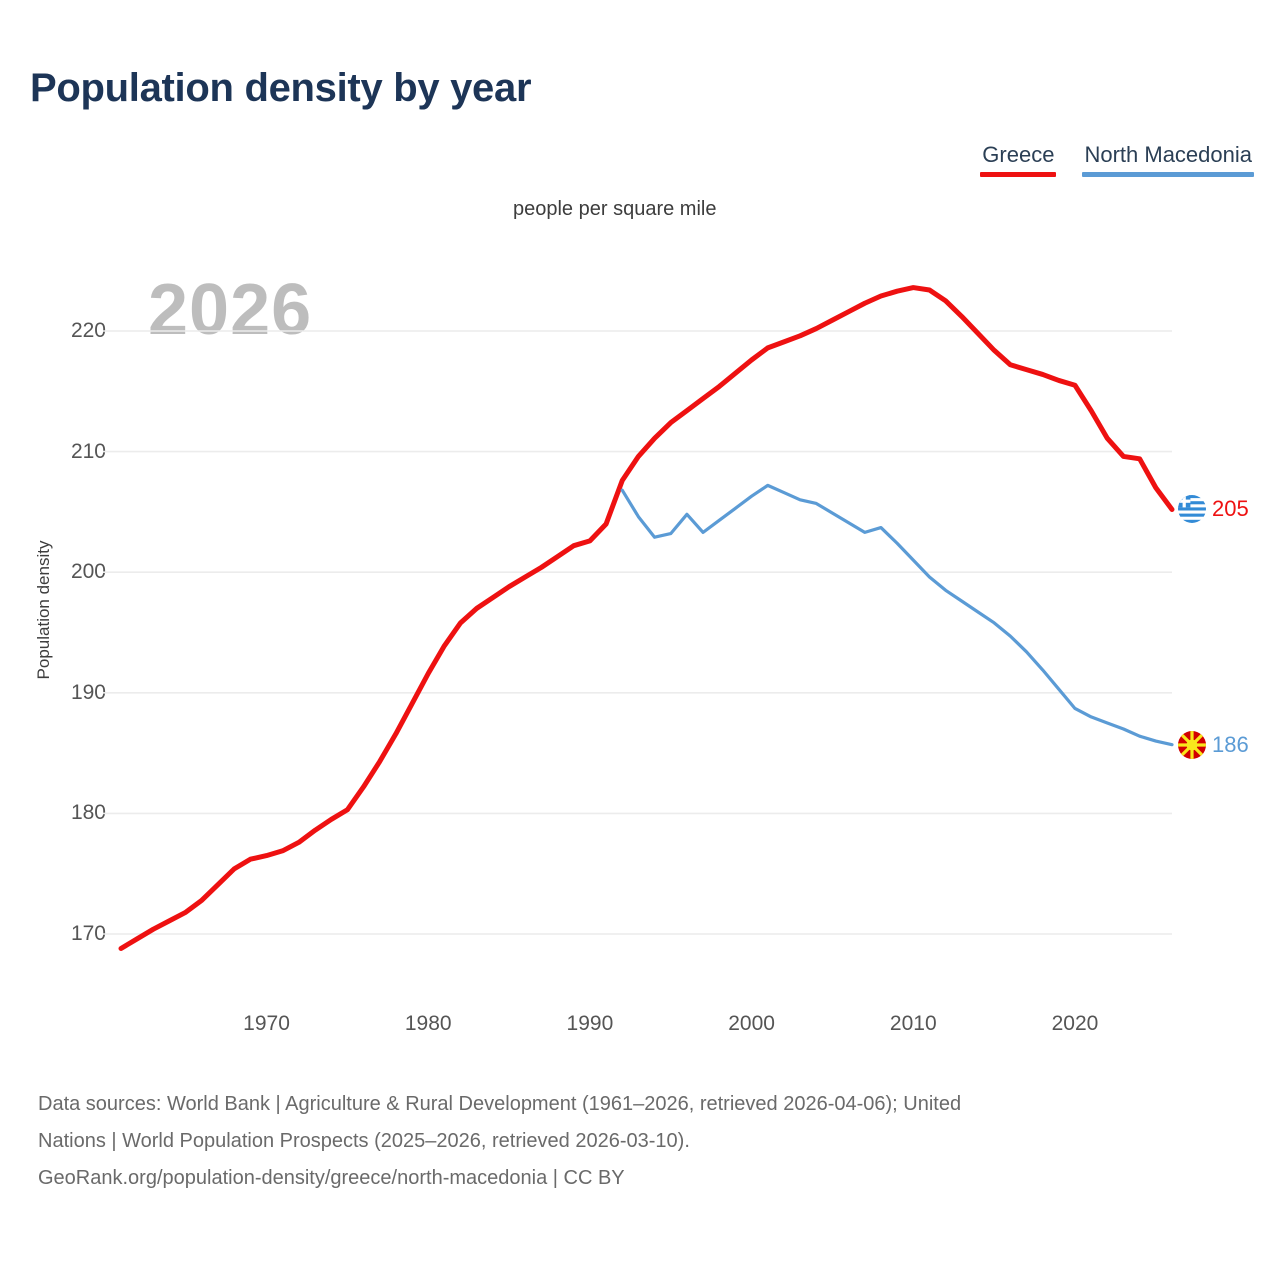 The height and width of the screenshot is (1280, 1280). Describe the element at coordinates (751, 1023) in the screenshot. I see `x-tick-label: 2000` at that location.